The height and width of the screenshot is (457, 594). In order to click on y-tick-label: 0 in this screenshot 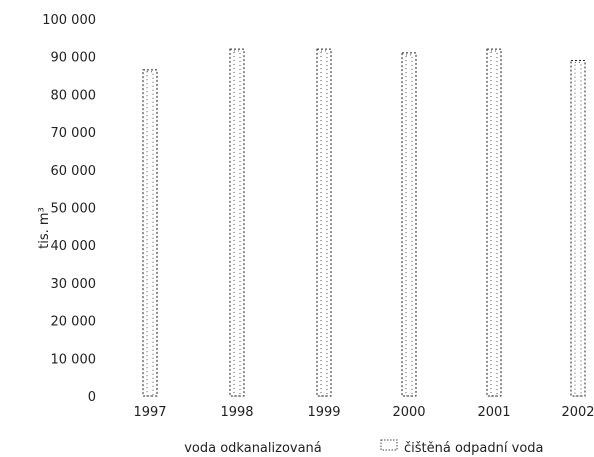, I will do `click(92, 397)`.